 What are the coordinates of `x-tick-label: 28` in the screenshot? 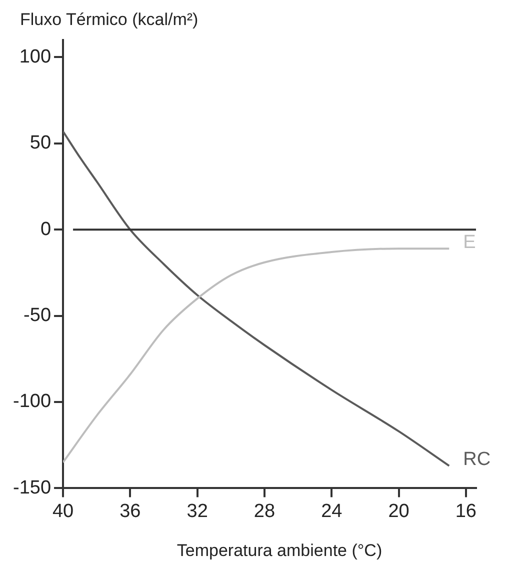 It's located at (265, 511).